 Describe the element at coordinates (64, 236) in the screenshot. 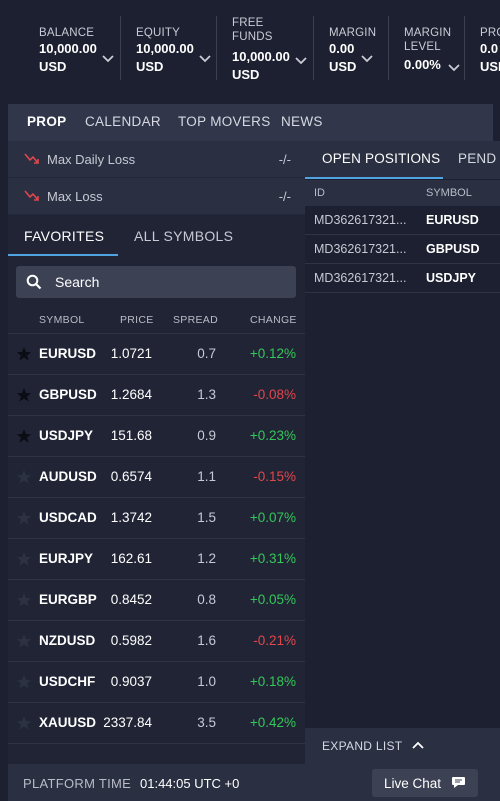

I see `tab-favorites: FAVORITES` at that location.